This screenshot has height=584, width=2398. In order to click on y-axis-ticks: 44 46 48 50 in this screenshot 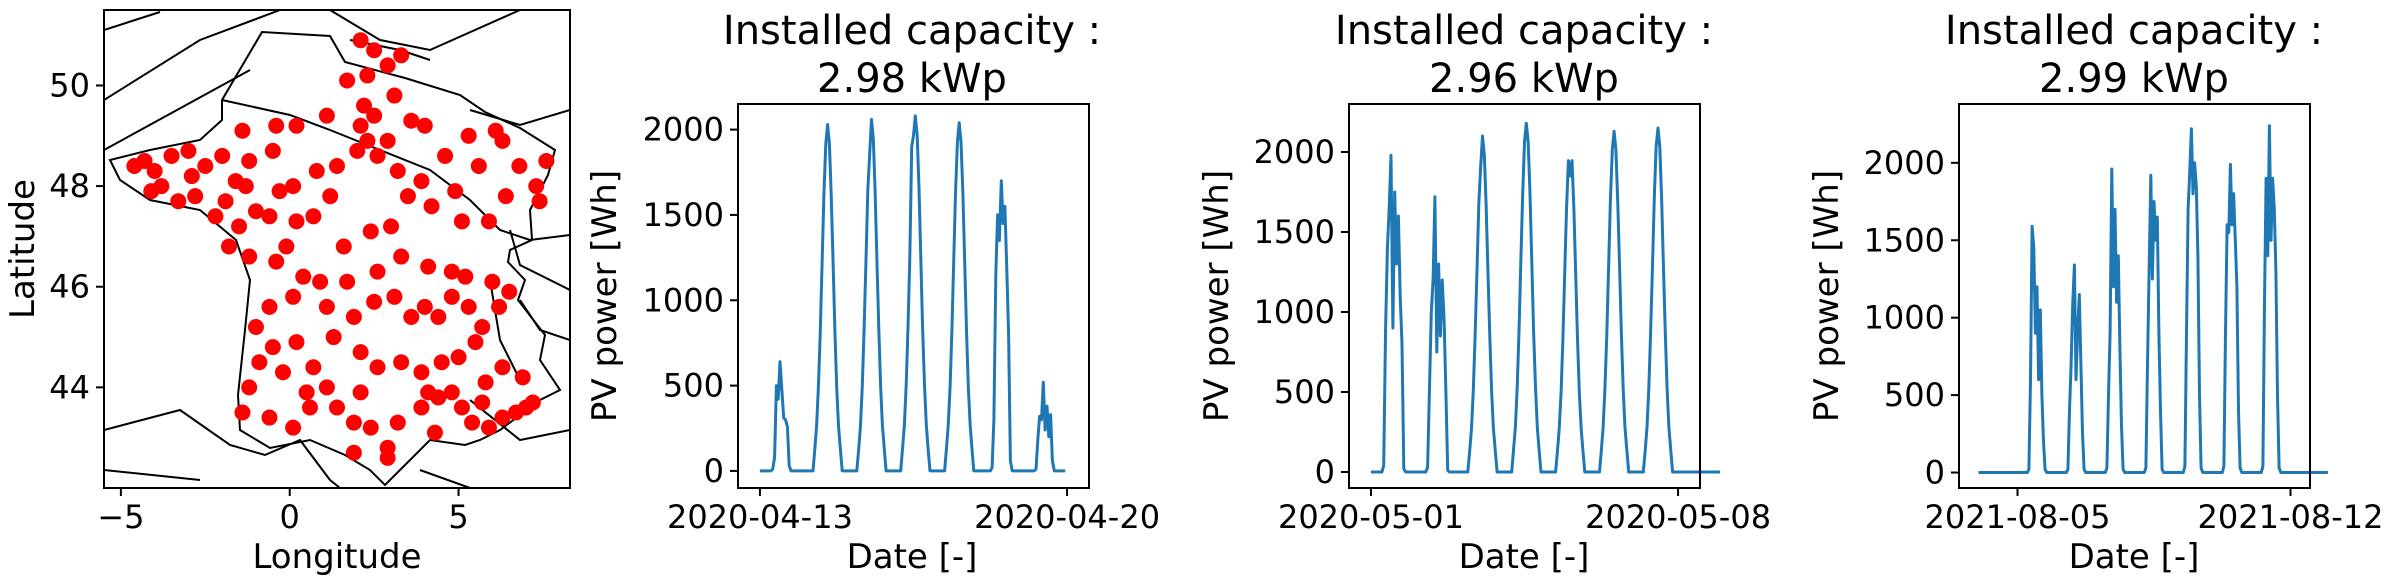, I will do `click(76, 236)`.